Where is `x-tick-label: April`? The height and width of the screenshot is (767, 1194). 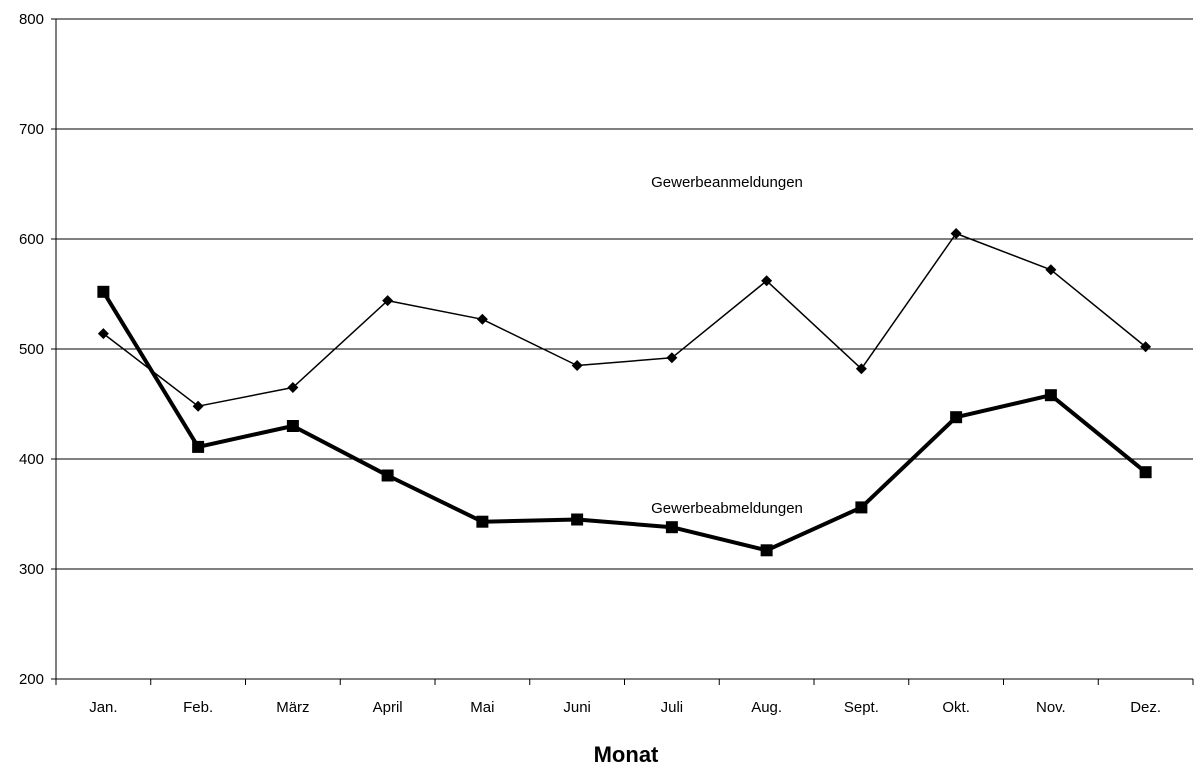
x-tick-label: April is located at coordinates (388, 707).